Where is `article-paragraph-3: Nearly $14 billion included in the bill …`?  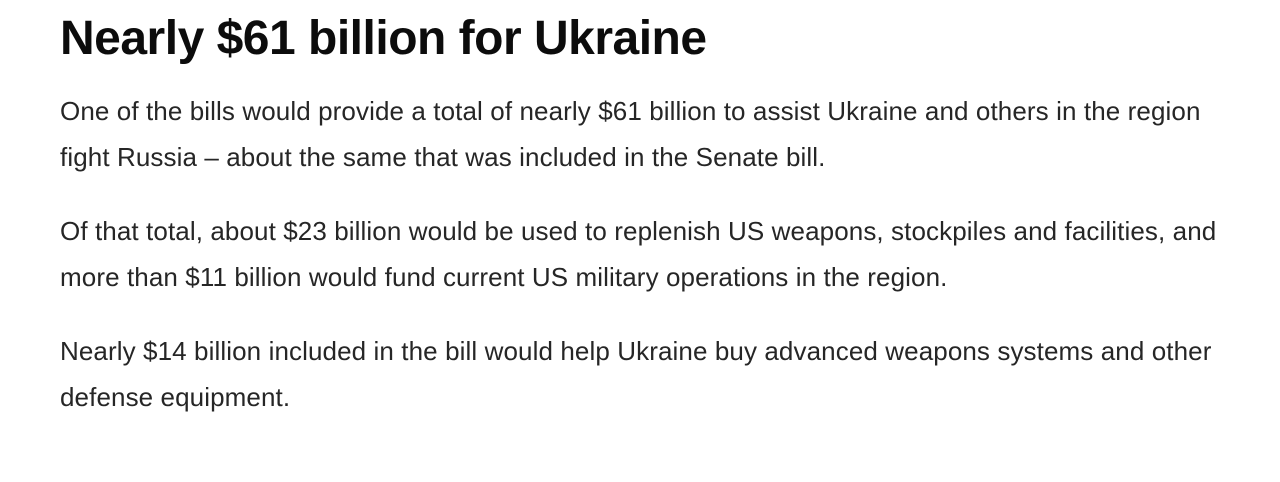
article-paragraph-3: Nearly $14 billion included in the bill … is located at coordinates (636, 374).